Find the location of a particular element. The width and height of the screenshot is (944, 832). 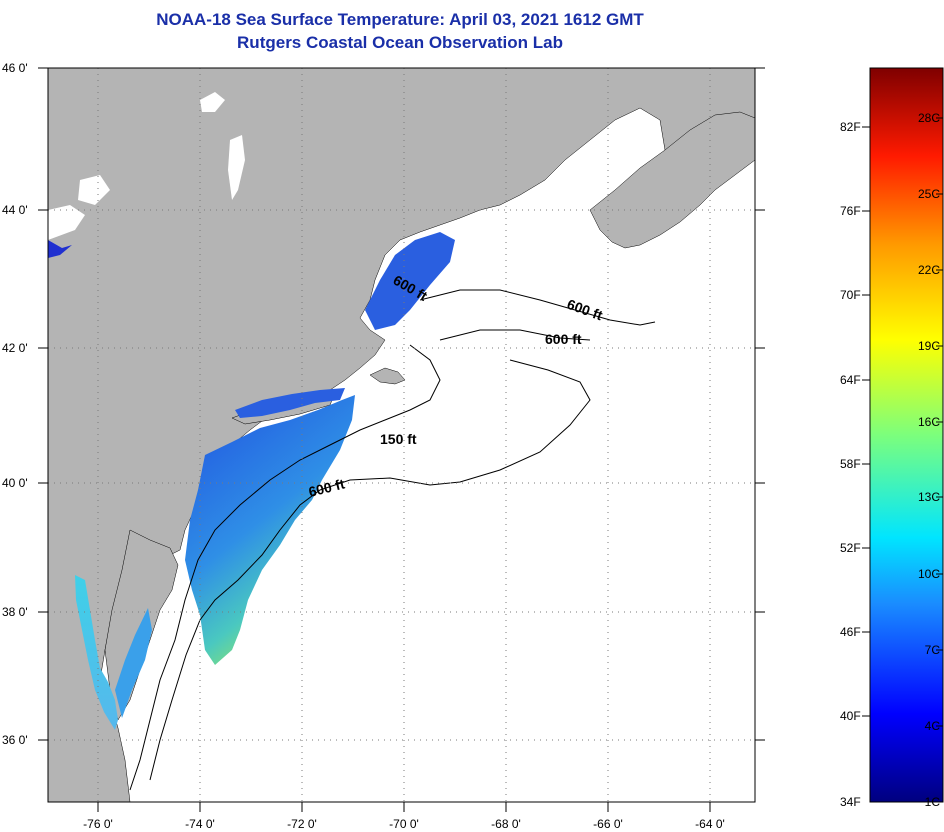

land-nova-scotia is located at coordinates (672, 180).